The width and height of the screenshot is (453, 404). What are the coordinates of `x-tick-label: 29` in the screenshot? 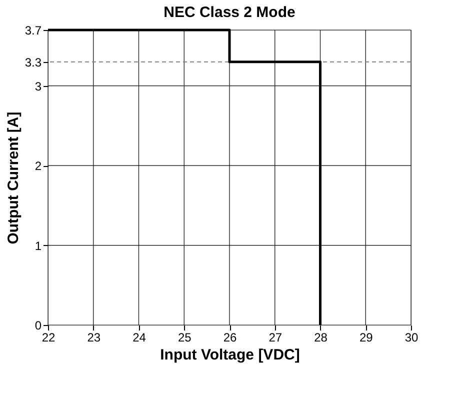 It's located at (366, 337).